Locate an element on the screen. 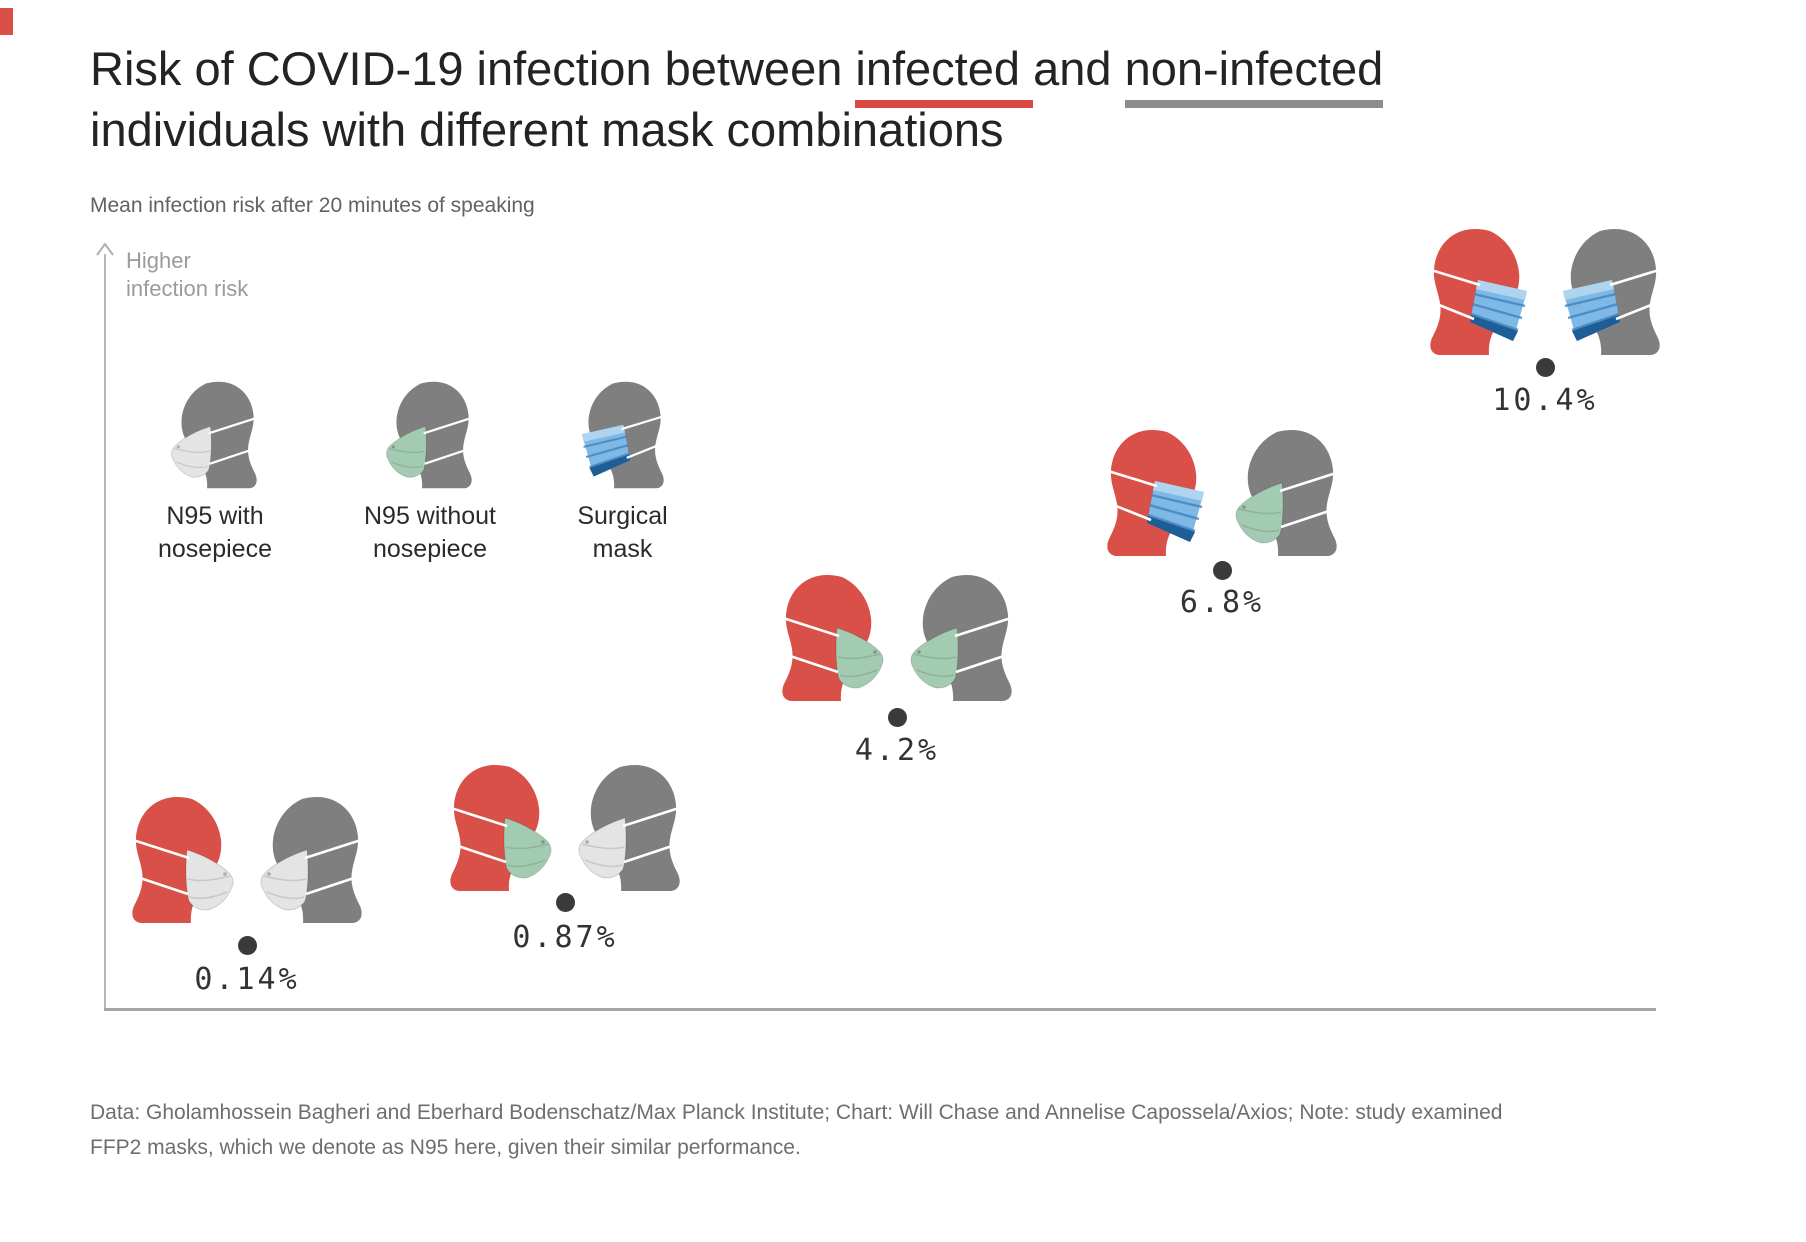 The height and width of the screenshot is (1242, 1806). y-axis-line is located at coordinates (105, 632).